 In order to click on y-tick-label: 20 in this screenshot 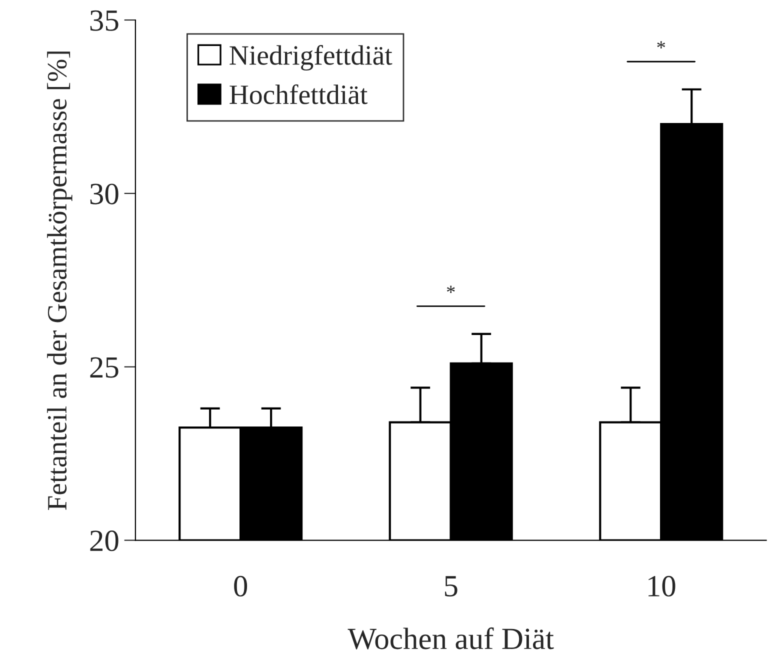, I will do `click(104, 541)`.